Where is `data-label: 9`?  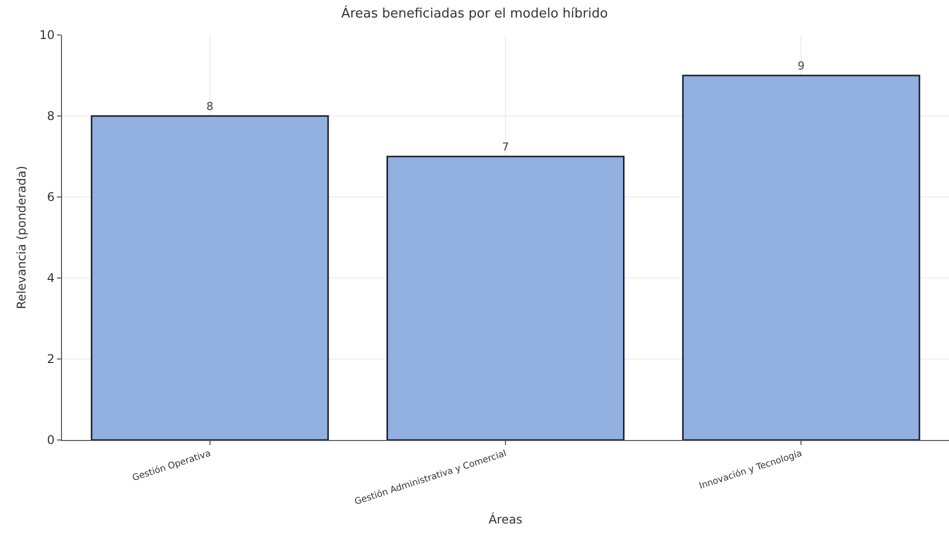
data-label: 9 is located at coordinates (801, 66).